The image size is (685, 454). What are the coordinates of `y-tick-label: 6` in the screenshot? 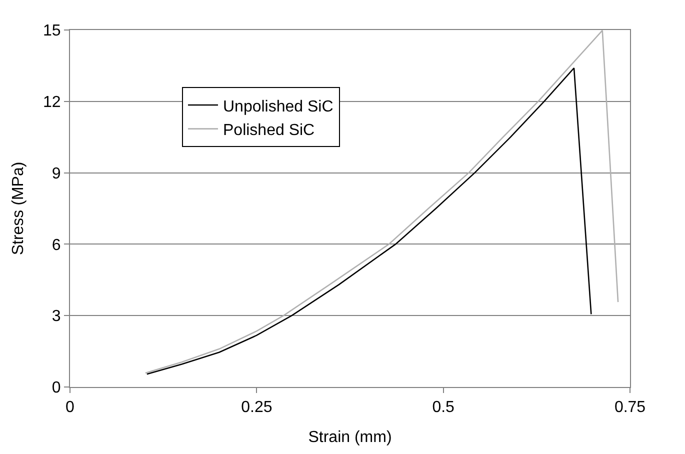 It's located at (56, 245).